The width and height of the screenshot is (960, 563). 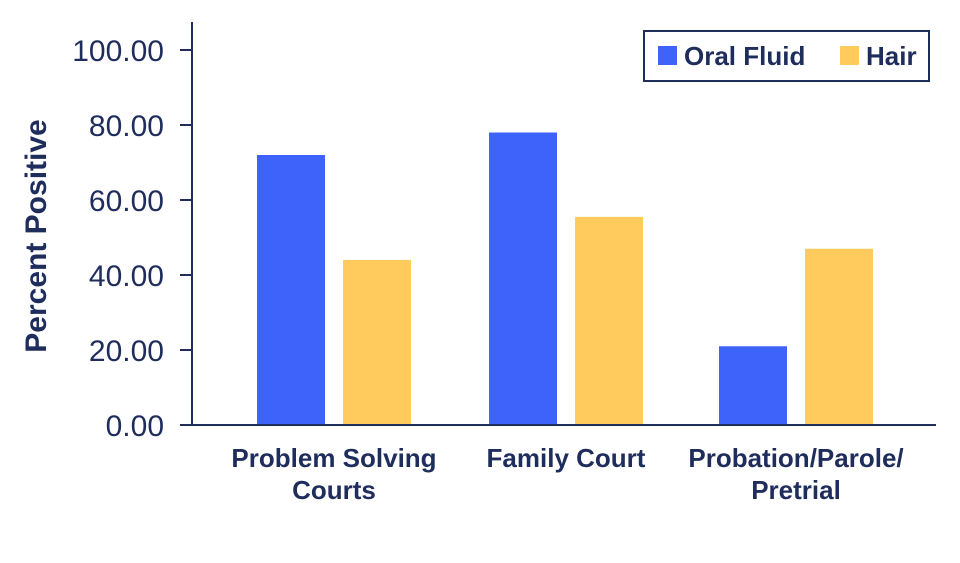 I want to click on y-ticks-group: 0.00 20.00 40.00 60.00 80.00 100.00, so click(x=132, y=239).